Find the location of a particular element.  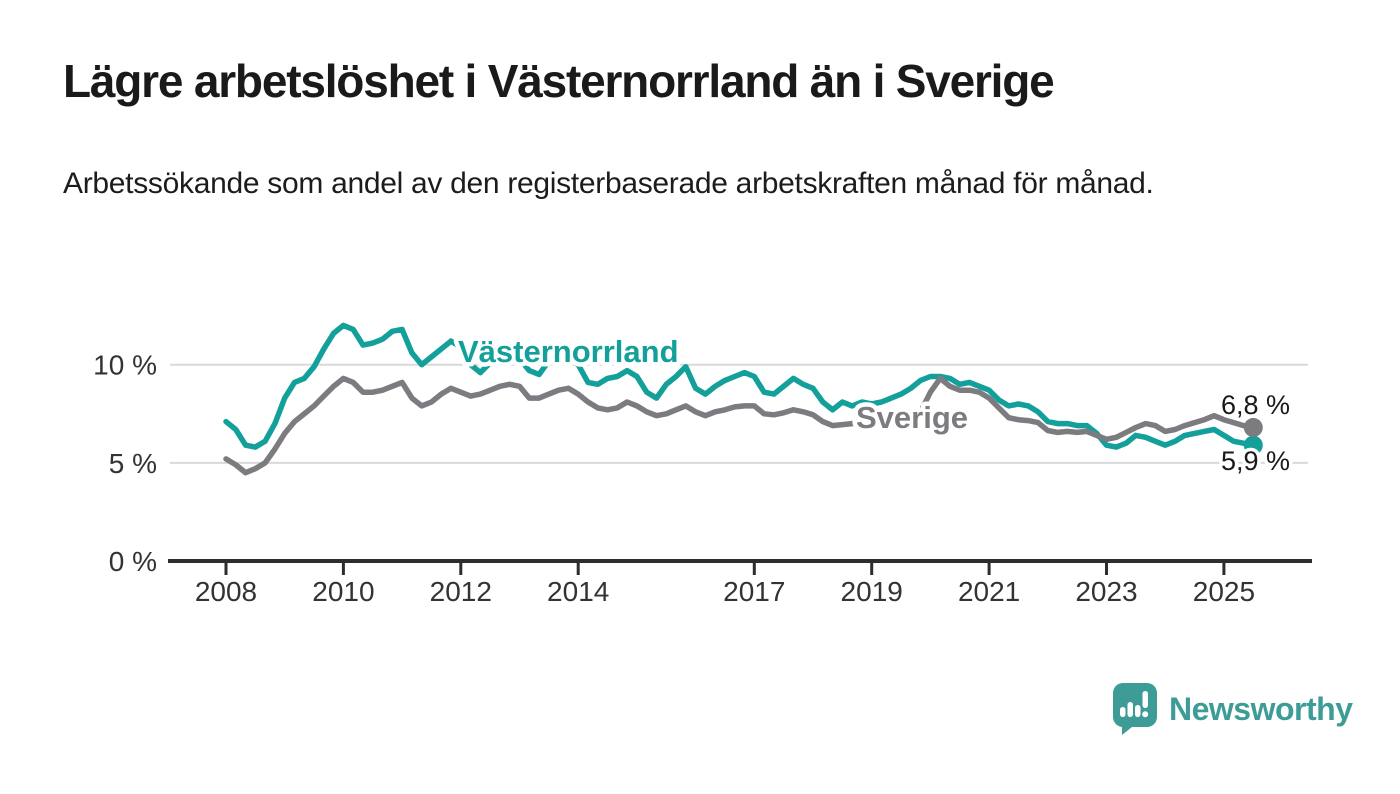

svg-text: 2010 is located at coordinates (343, 591).